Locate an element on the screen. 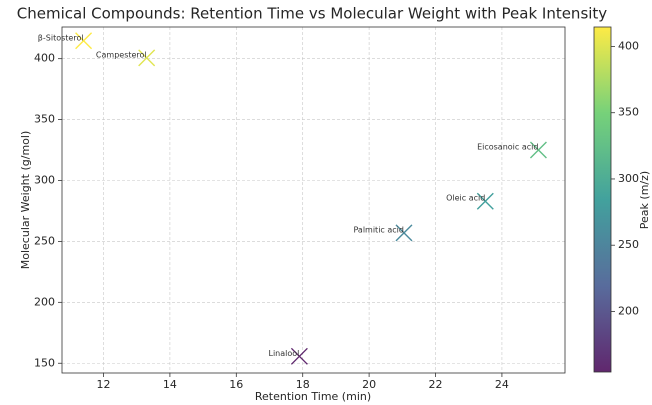  y-tick-label: 350 is located at coordinates (44, 119).